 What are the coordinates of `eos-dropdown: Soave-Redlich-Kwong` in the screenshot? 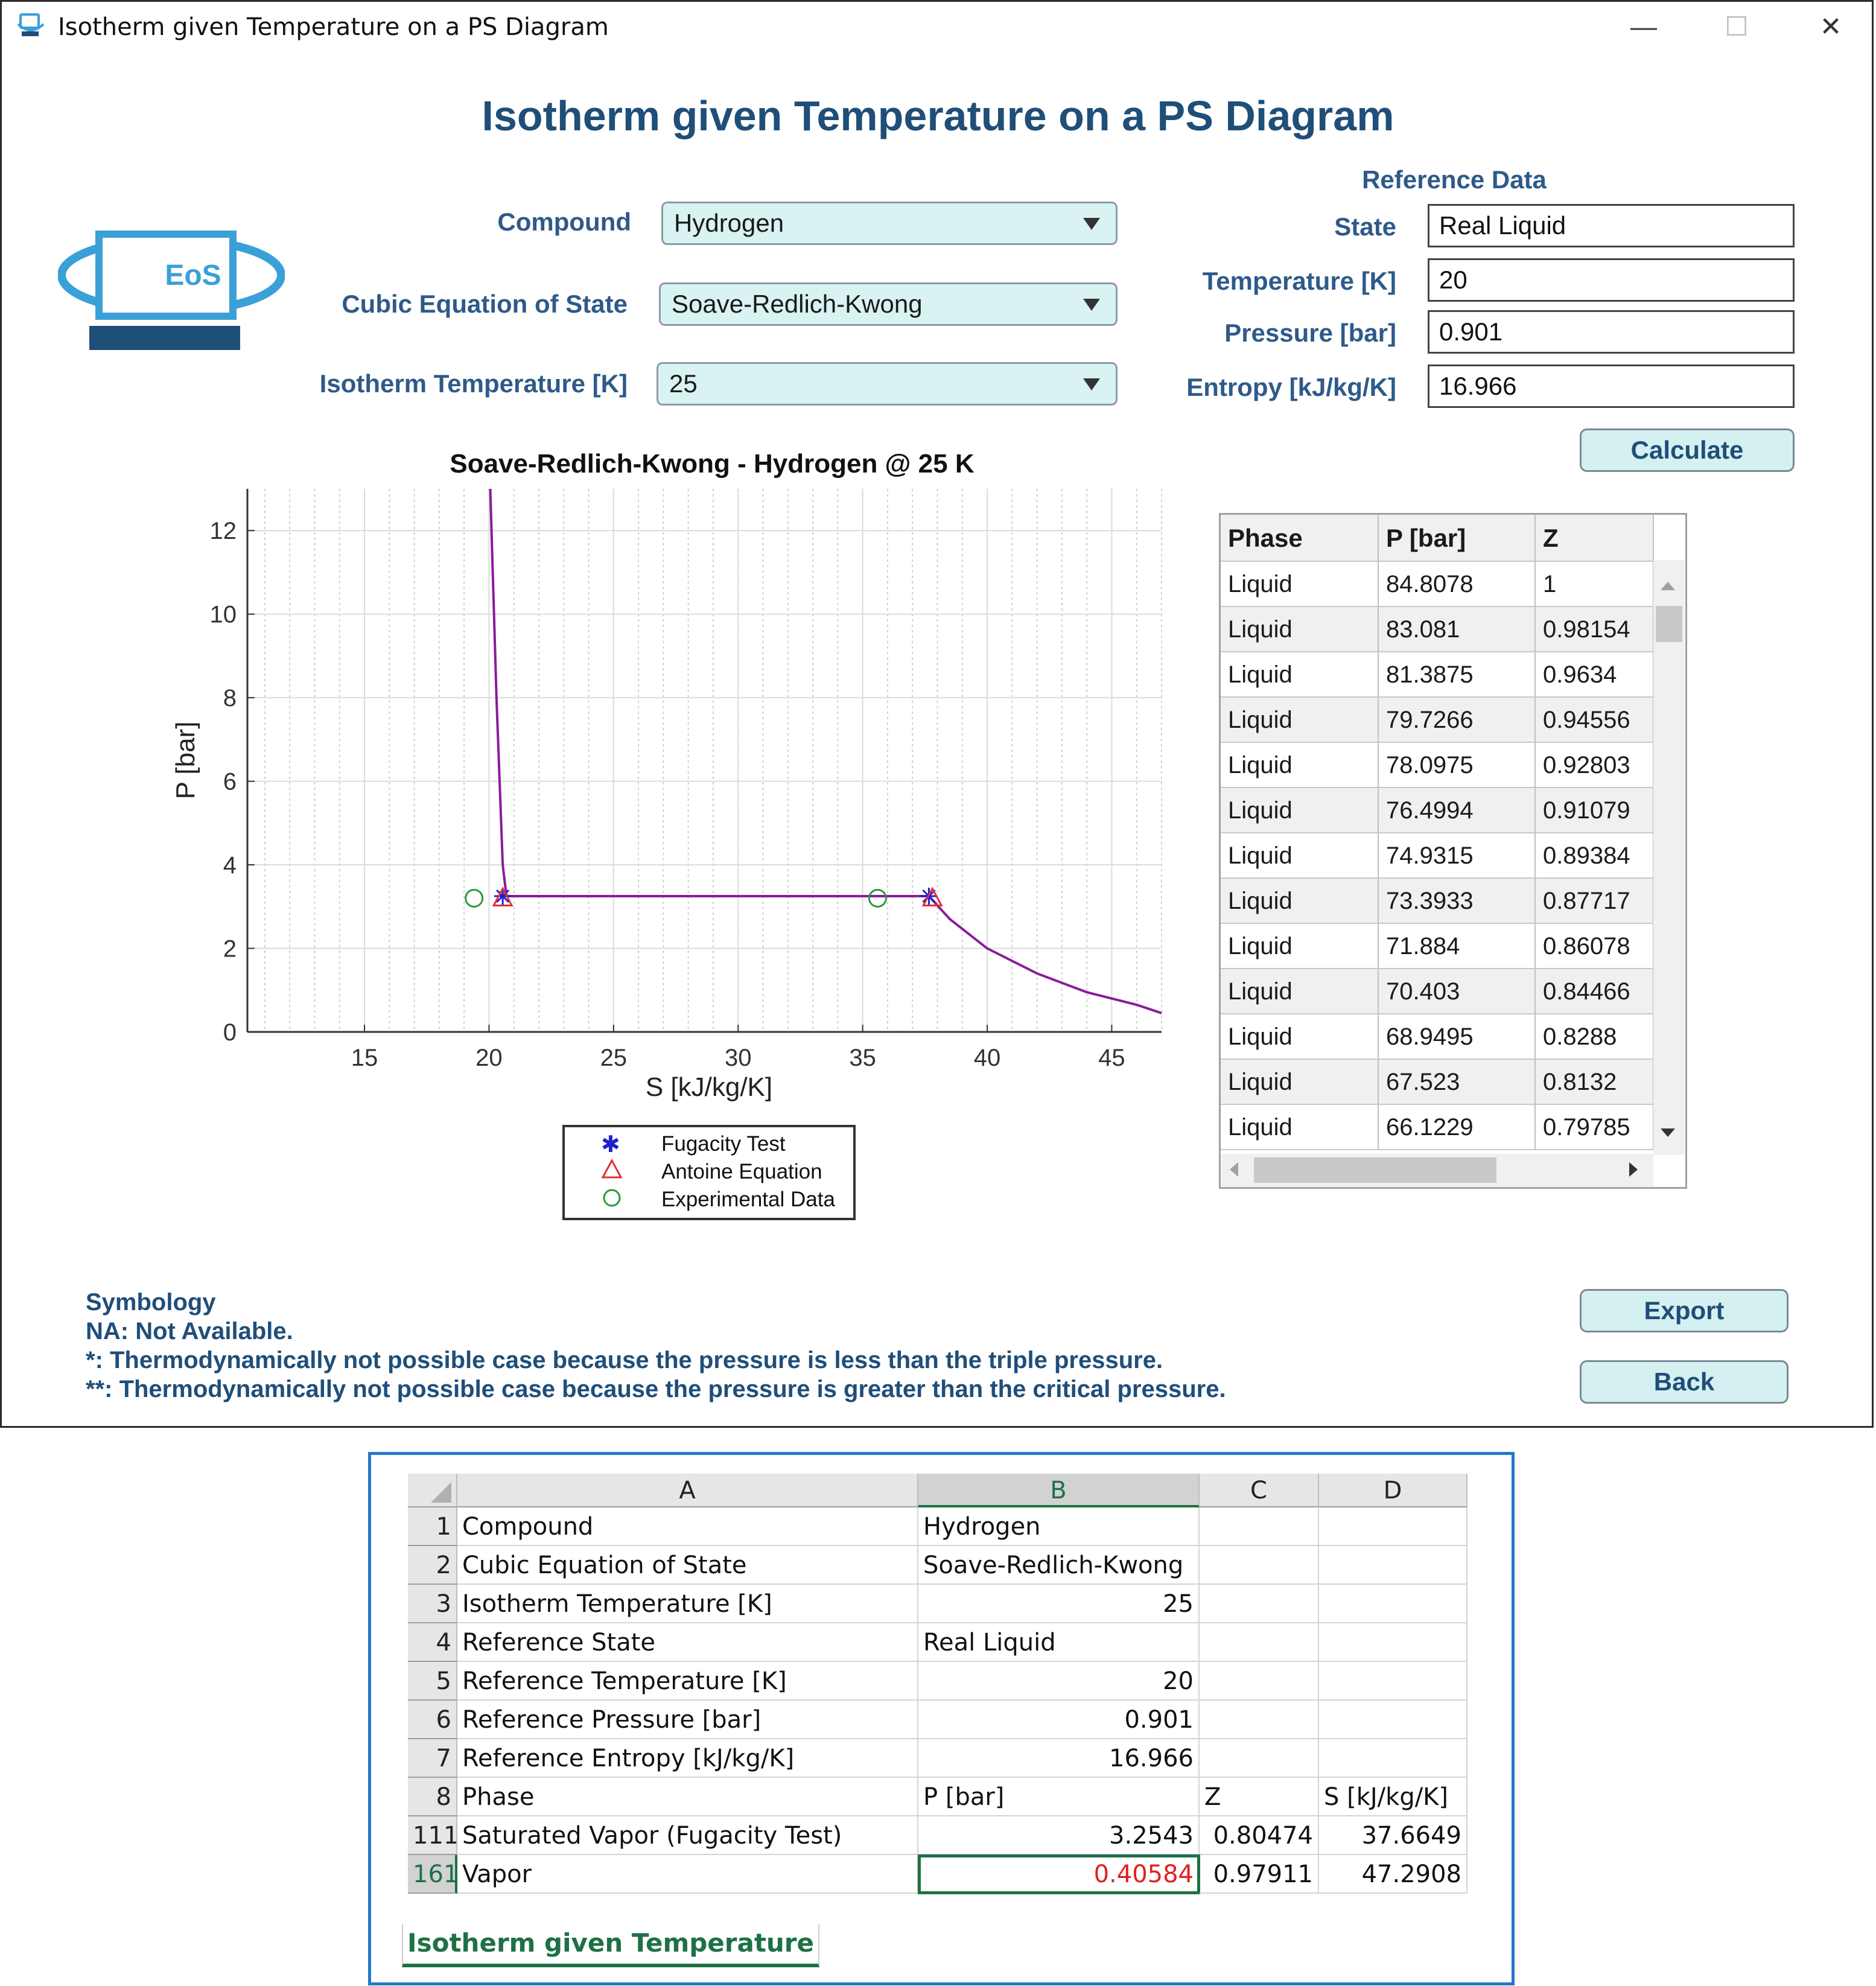 It's located at (888, 304).